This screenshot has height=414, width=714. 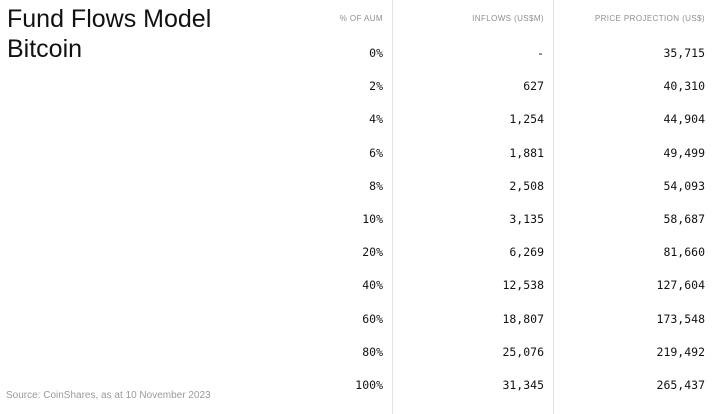 I want to click on inflows-cell: 1,881, so click(x=526, y=152).